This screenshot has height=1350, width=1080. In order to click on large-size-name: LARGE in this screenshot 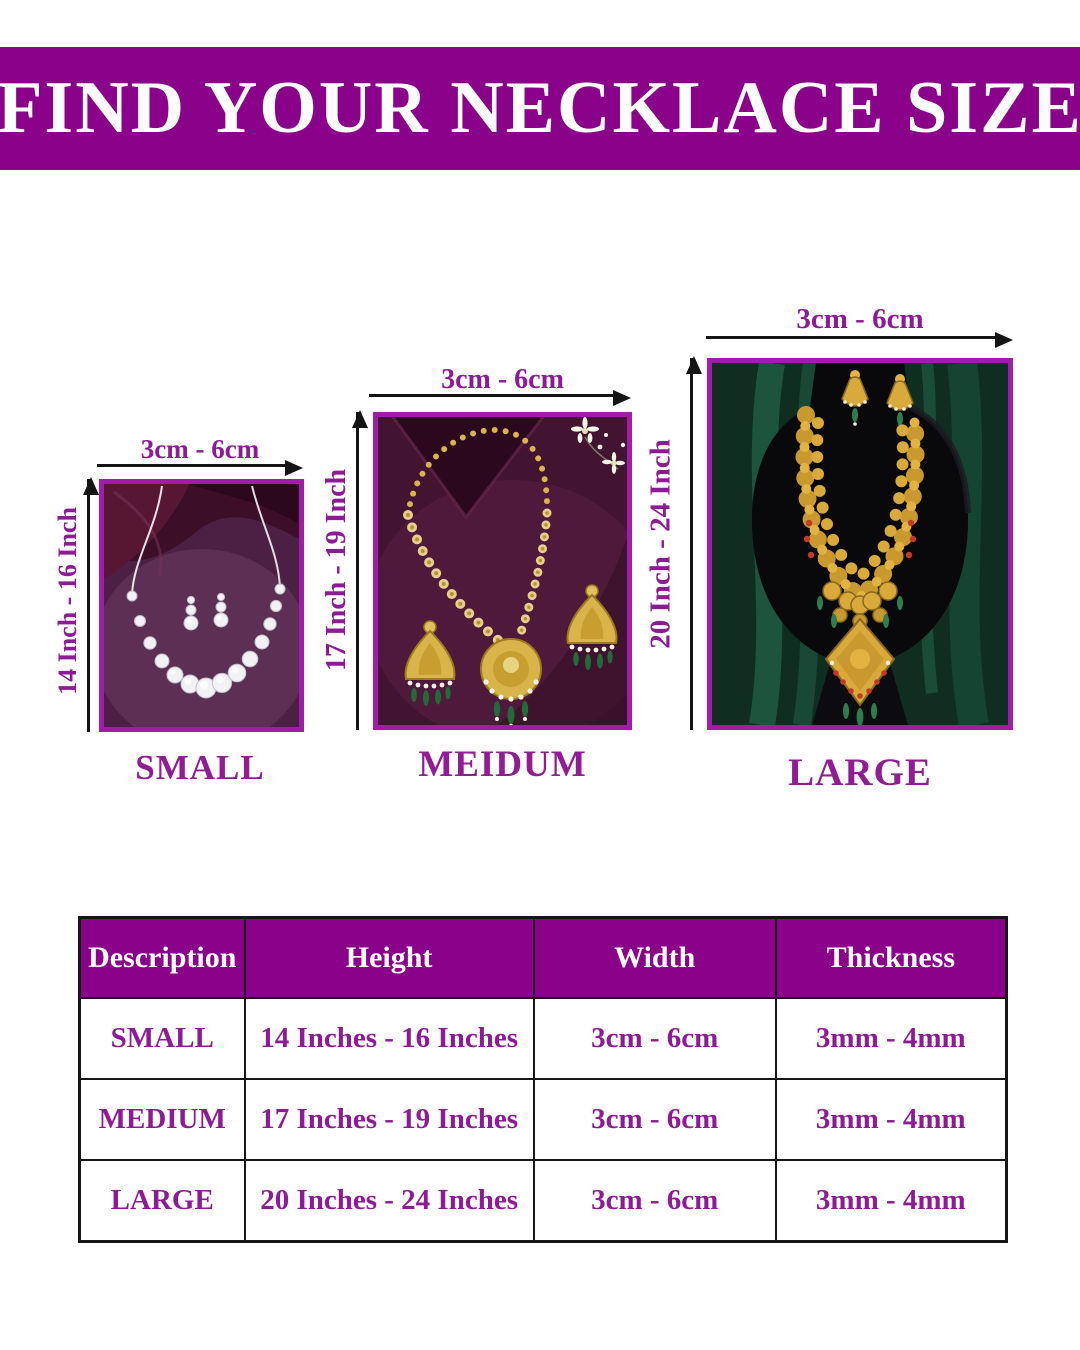, I will do `click(860, 772)`.